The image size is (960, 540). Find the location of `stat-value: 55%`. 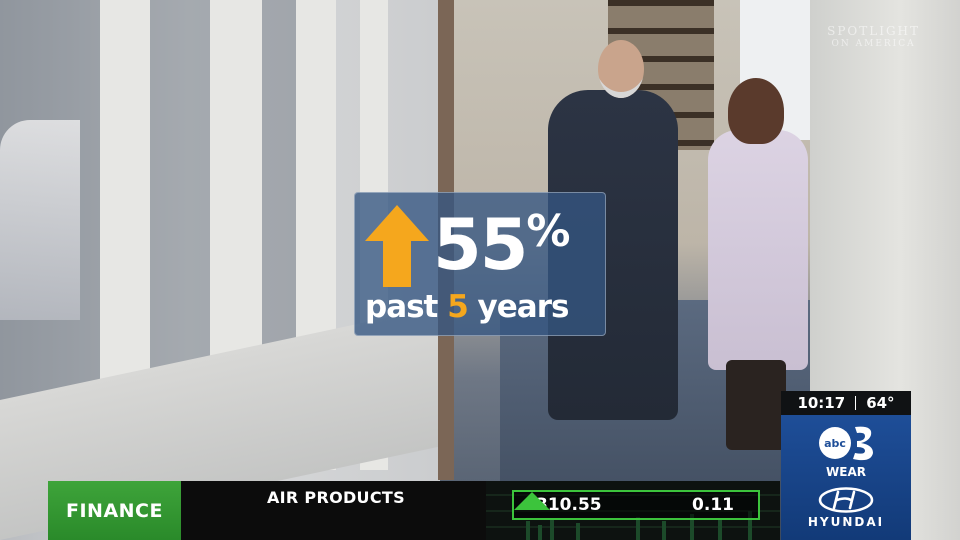

stat-value: 55% is located at coordinates (502, 245).